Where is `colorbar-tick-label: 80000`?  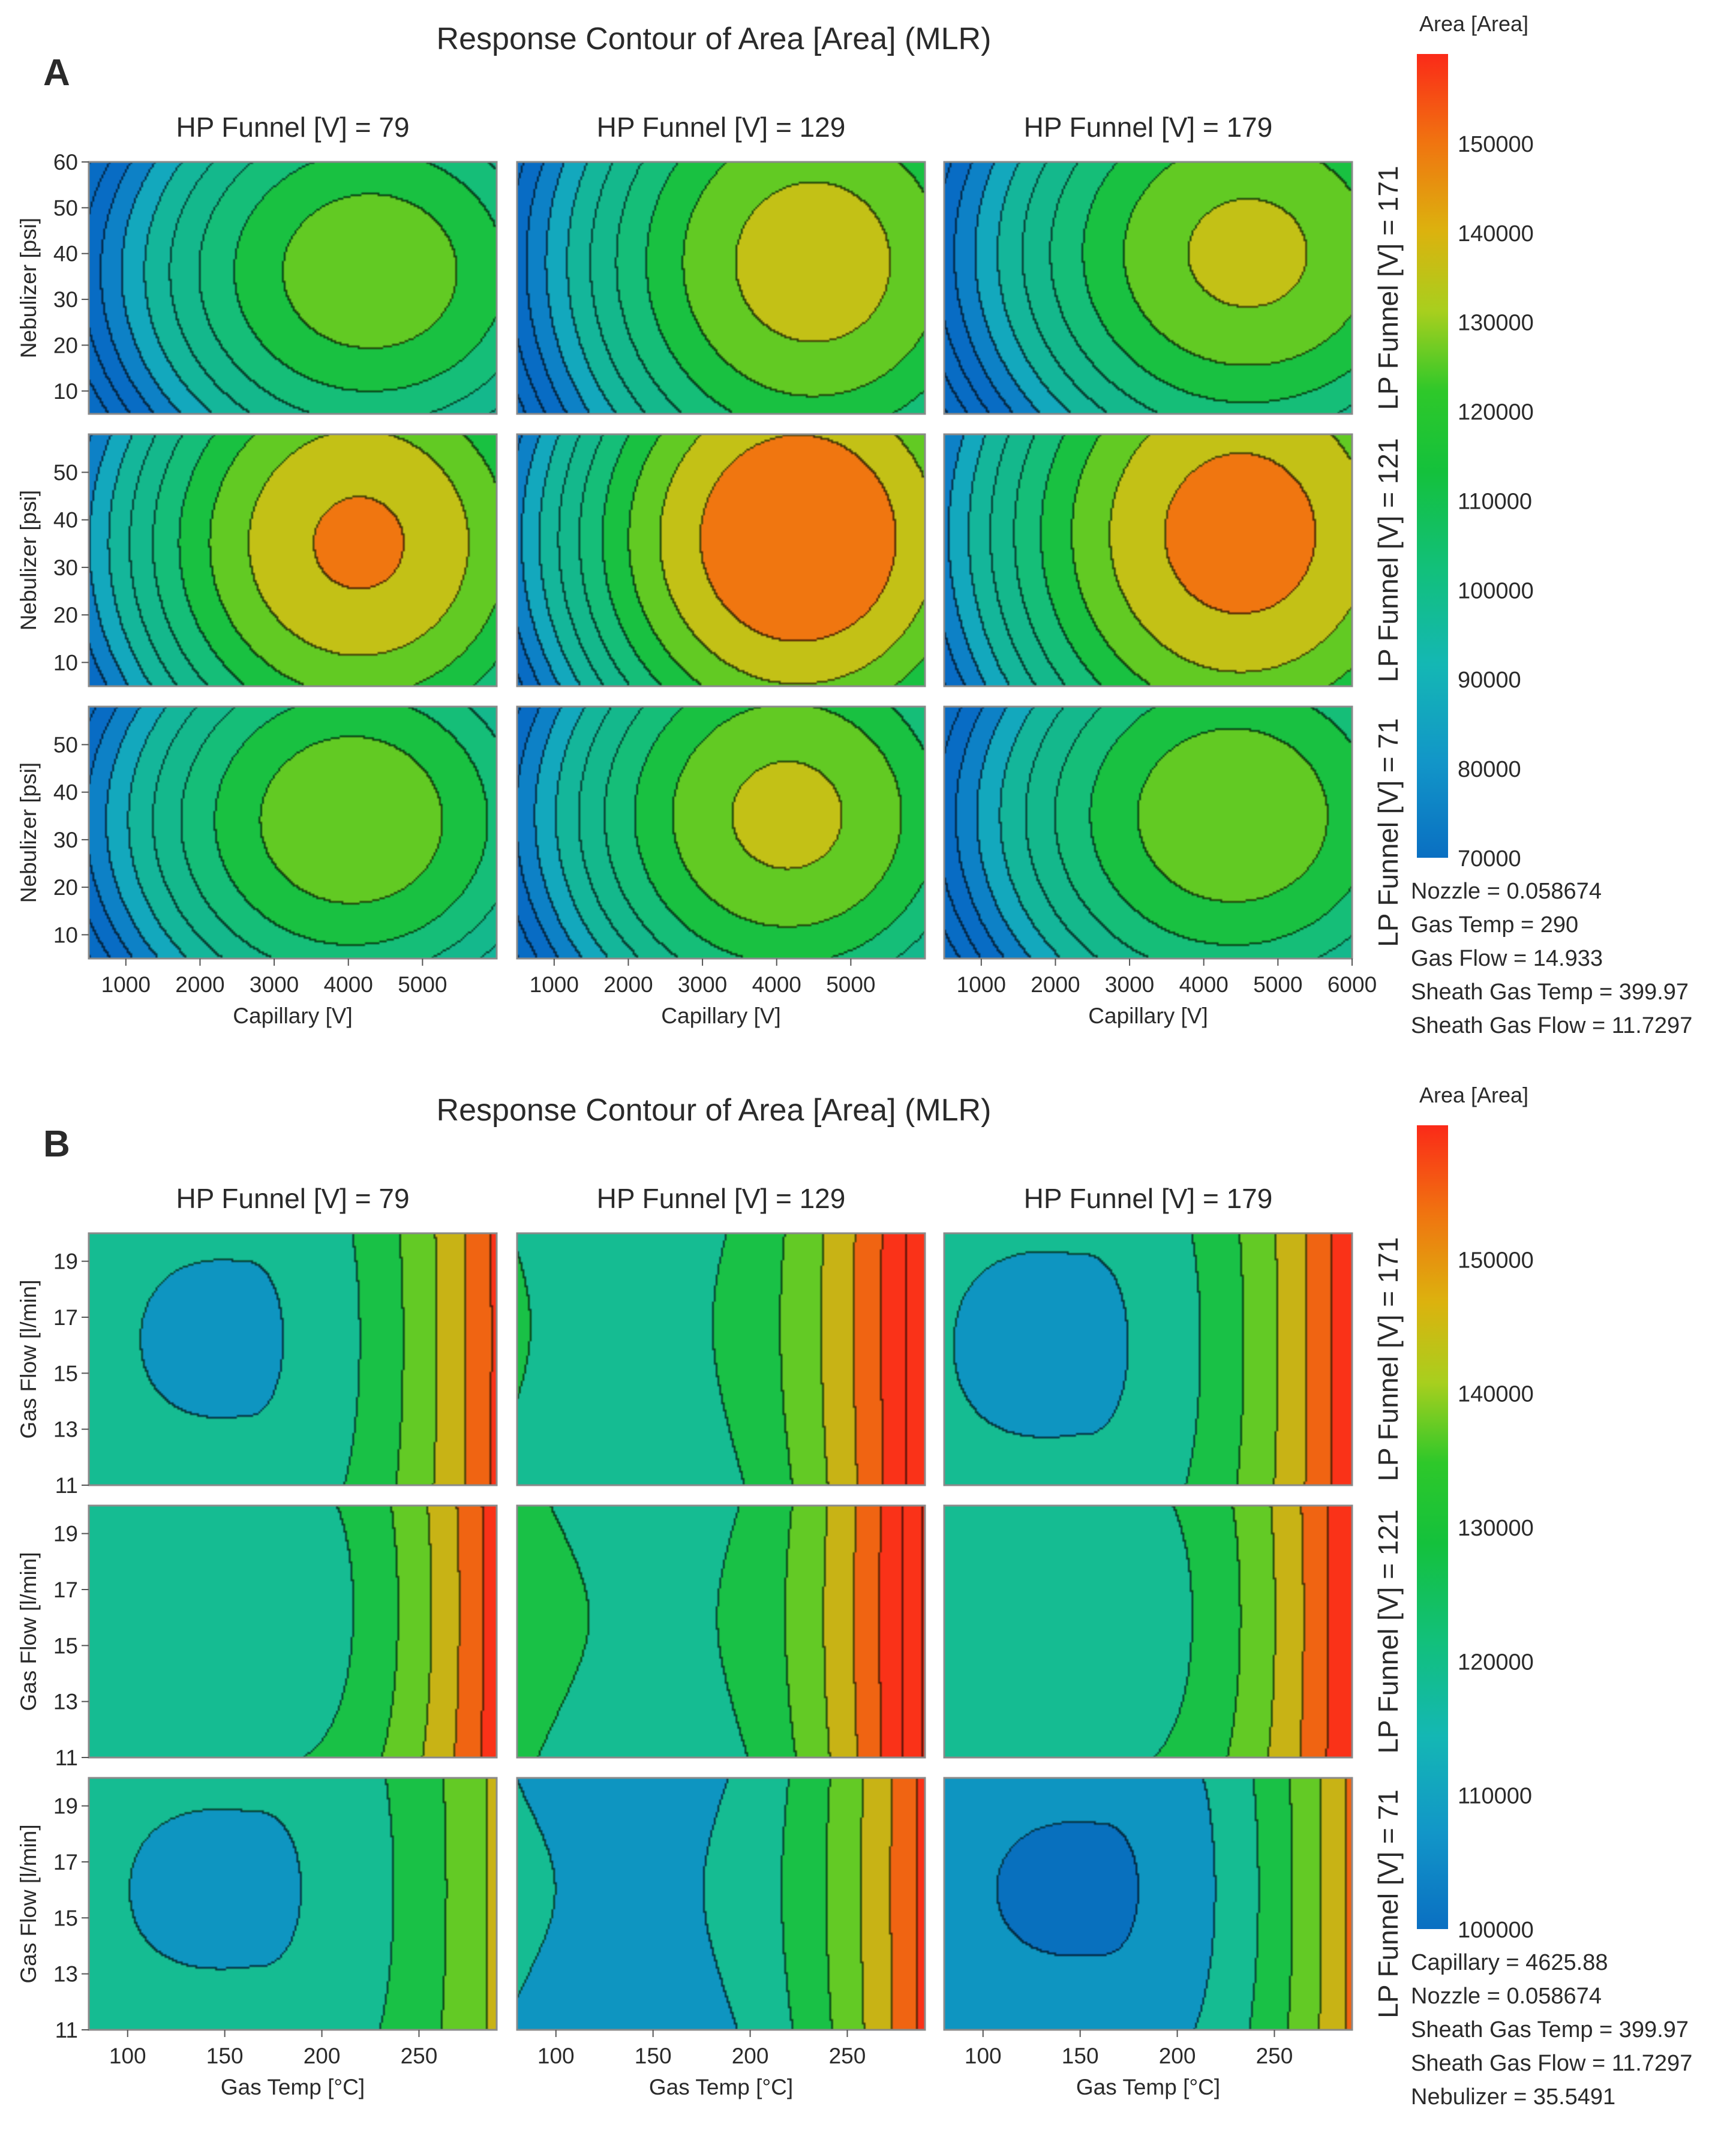 colorbar-tick-label: 80000 is located at coordinates (1489, 769).